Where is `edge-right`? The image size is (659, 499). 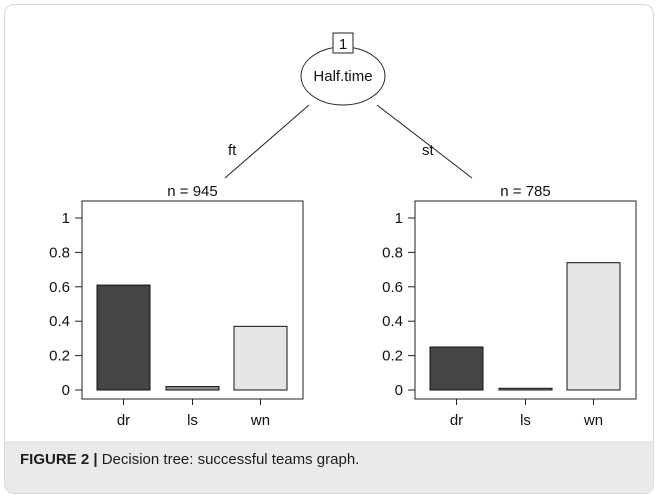
edge-right is located at coordinates (424, 141).